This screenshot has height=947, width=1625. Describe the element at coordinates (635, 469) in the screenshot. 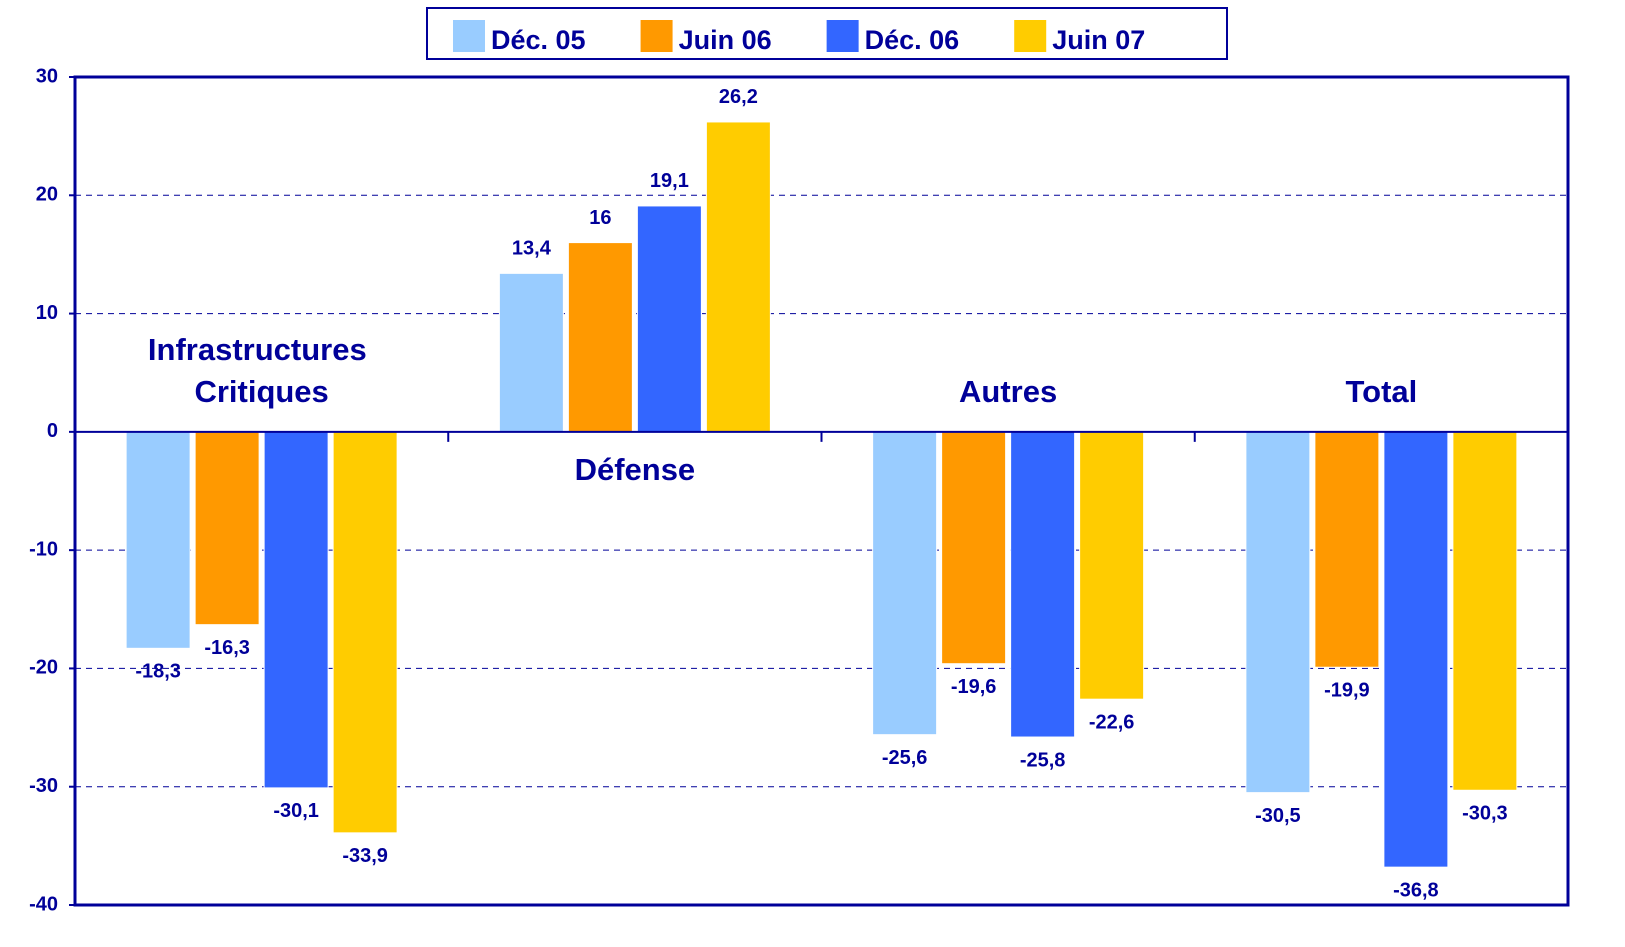

I see `category-label: Défense` at that location.